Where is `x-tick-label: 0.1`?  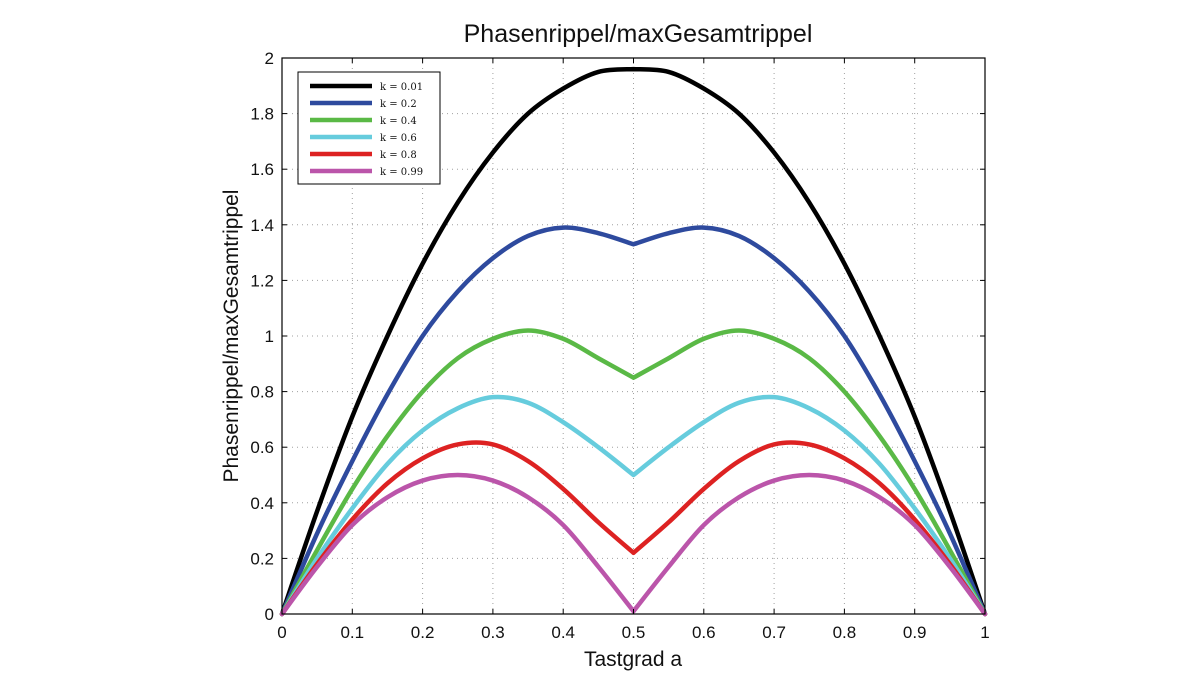
x-tick-label: 0.1 is located at coordinates (352, 632).